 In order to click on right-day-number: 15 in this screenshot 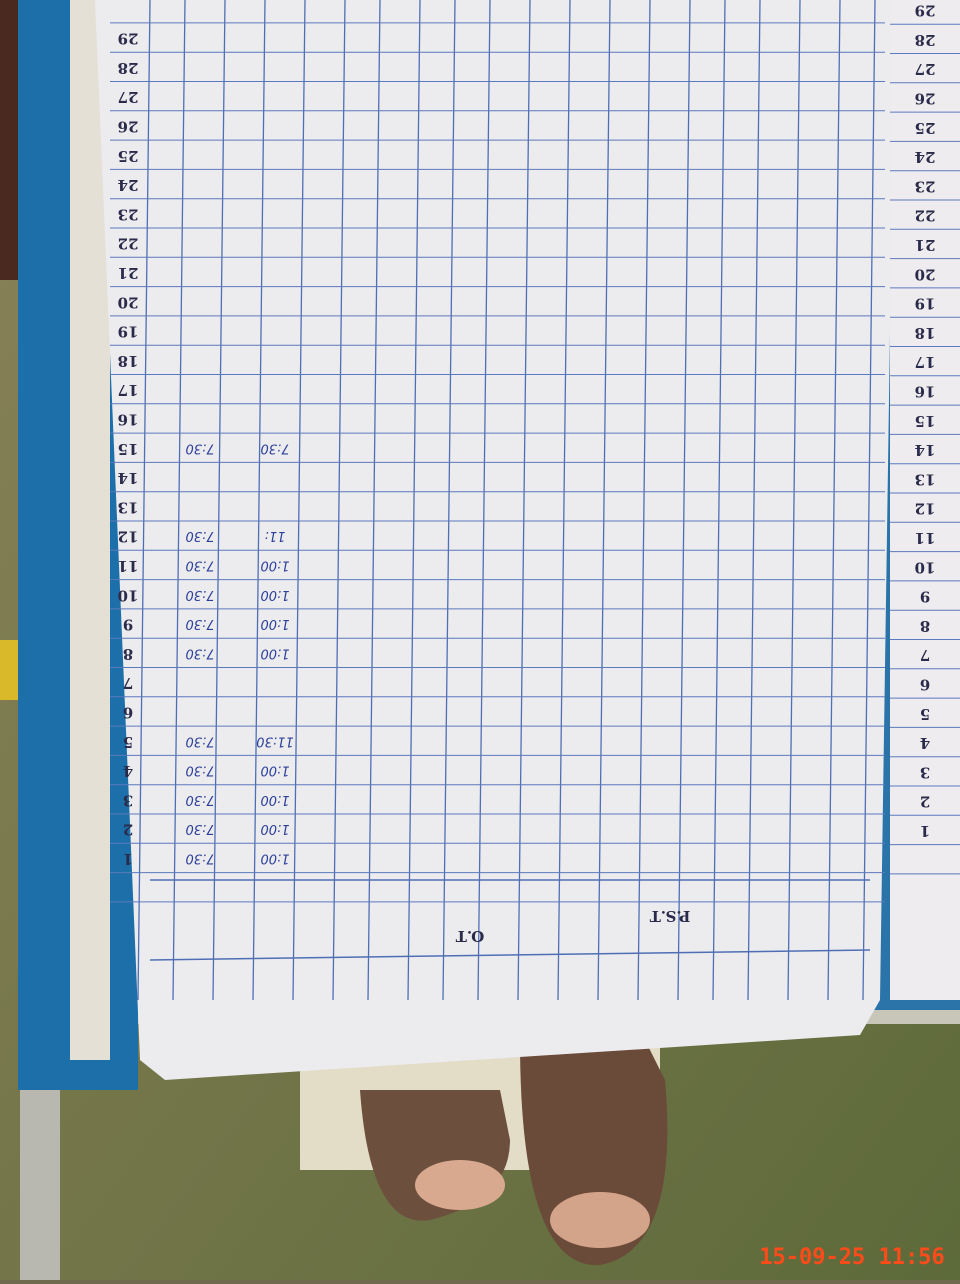, I will do `click(925, 421)`.